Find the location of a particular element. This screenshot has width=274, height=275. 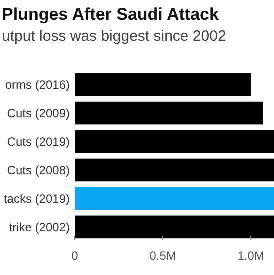

y-tick-label: Cuts (2019) is located at coordinates (38, 141).